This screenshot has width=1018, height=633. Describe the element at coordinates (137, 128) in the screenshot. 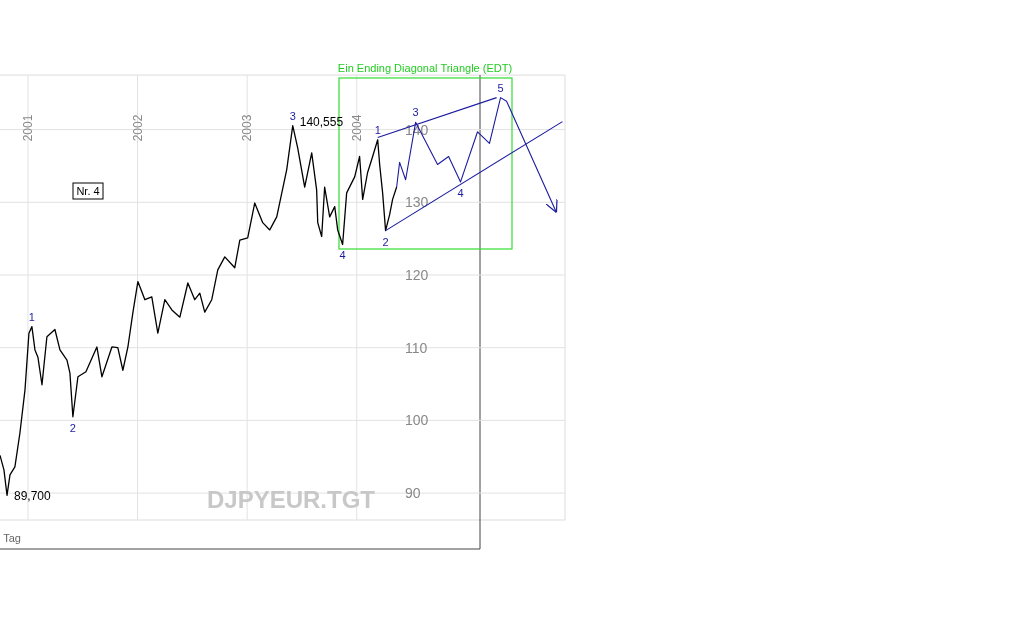

I see `x-tick-label: 2002` at that location.